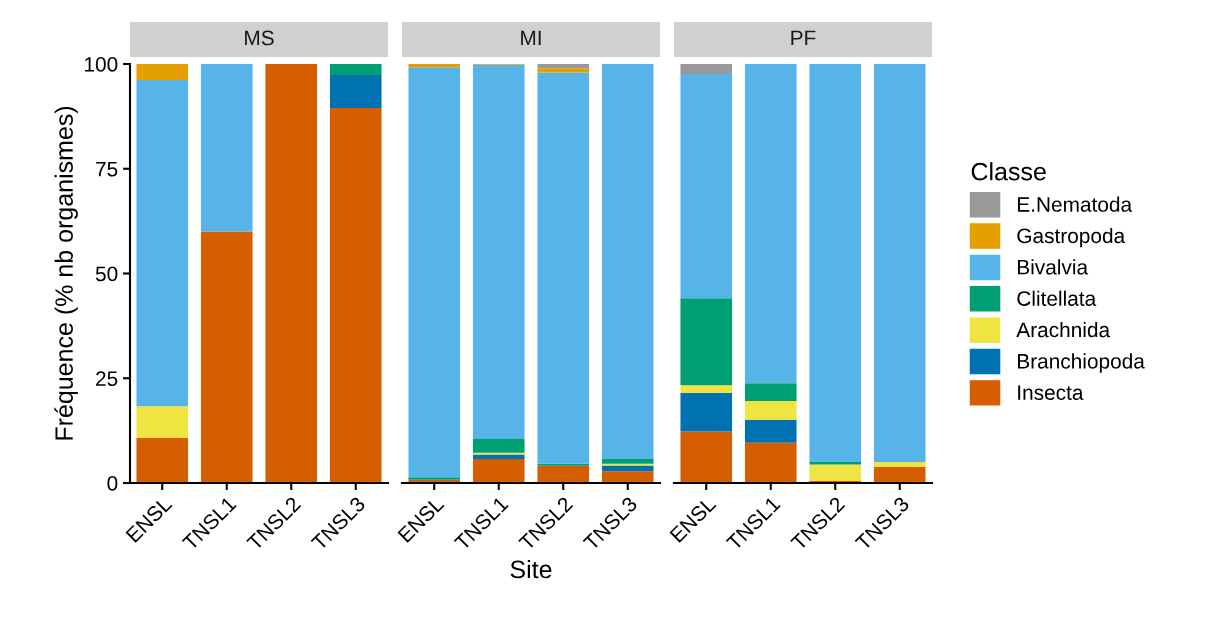 This screenshot has width=1228, height=630. I want to click on legend-label: Arachnida, so click(1063, 329).